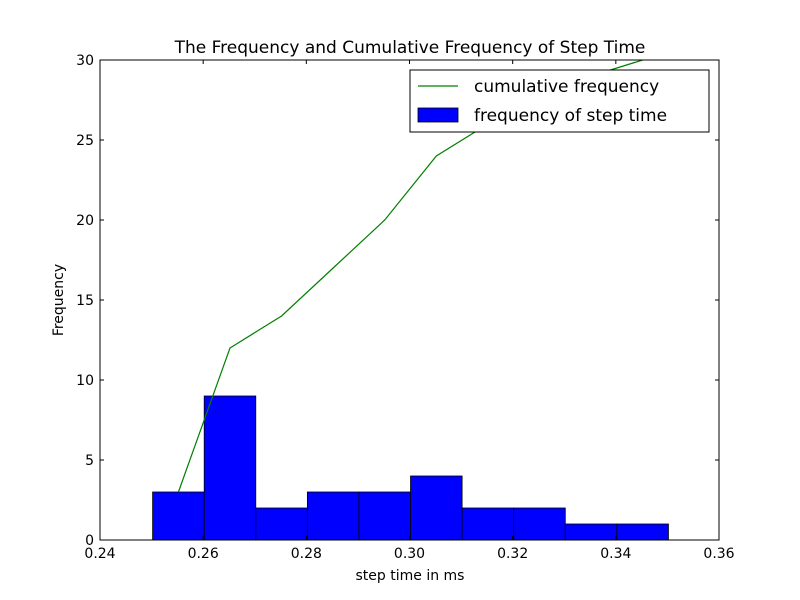  What do you see at coordinates (99, 554) in the screenshot?
I see `x-tick-label: 0.24` at bounding box center [99, 554].